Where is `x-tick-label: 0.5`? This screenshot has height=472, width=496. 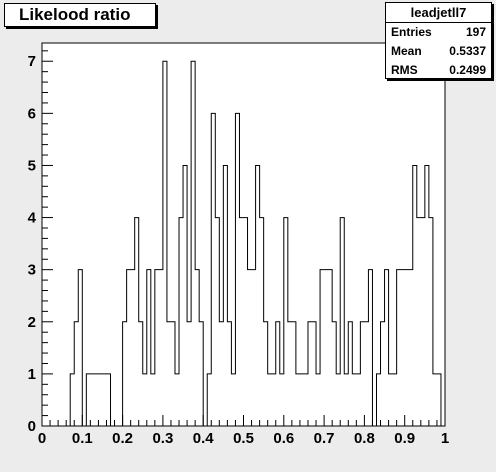 x-tick-label: 0.5 is located at coordinates (243, 438).